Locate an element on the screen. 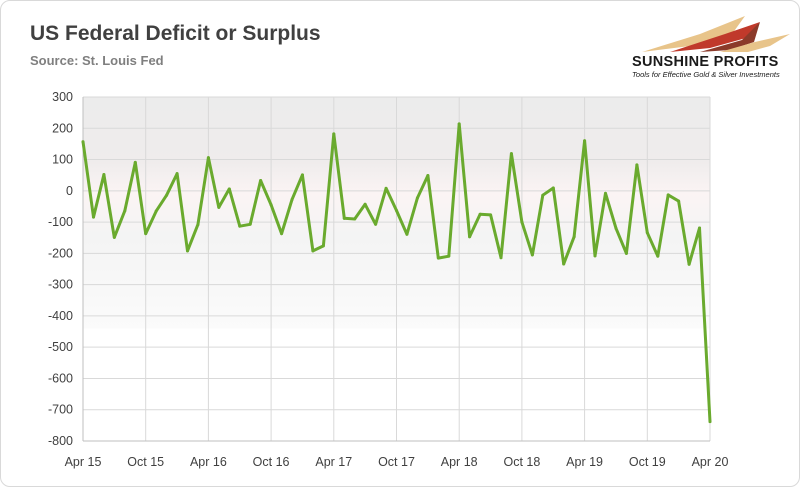 The image size is (800, 487). x-tick-label: Apr 19 is located at coordinates (584, 462).